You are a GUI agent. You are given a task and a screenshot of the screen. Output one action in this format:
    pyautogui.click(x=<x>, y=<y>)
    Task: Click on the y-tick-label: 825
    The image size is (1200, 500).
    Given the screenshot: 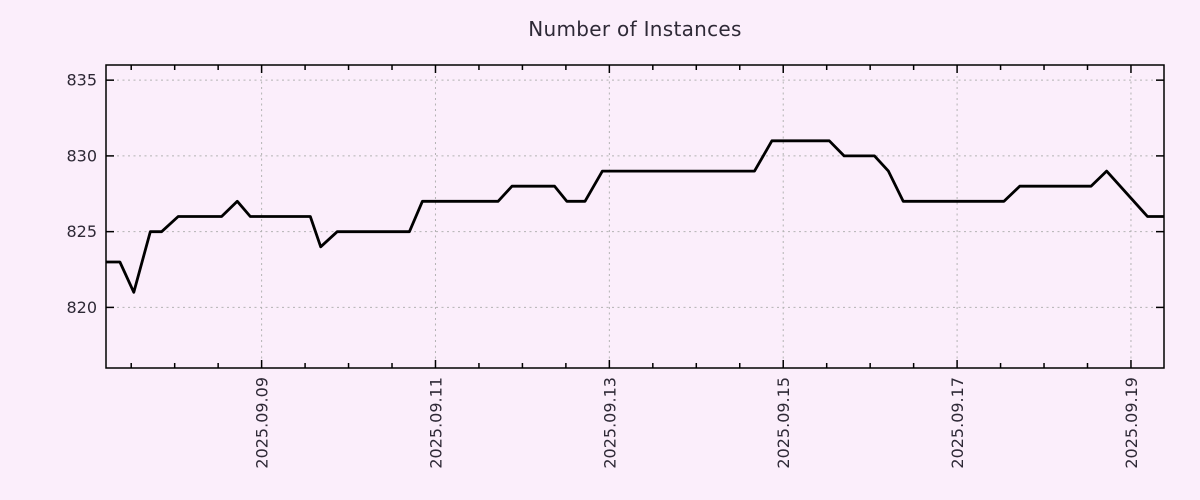 What is the action you would take?
    pyautogui.click(x=81, y=231)
    